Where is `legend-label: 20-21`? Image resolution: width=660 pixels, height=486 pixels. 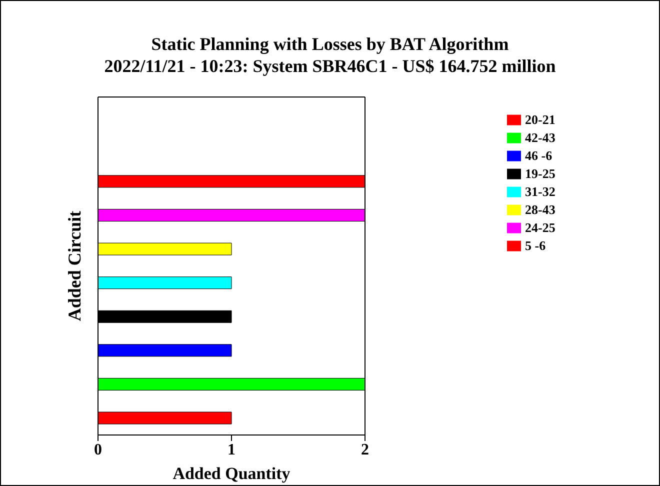
legend-label: 20-21 is located at coordinates (540, 119).